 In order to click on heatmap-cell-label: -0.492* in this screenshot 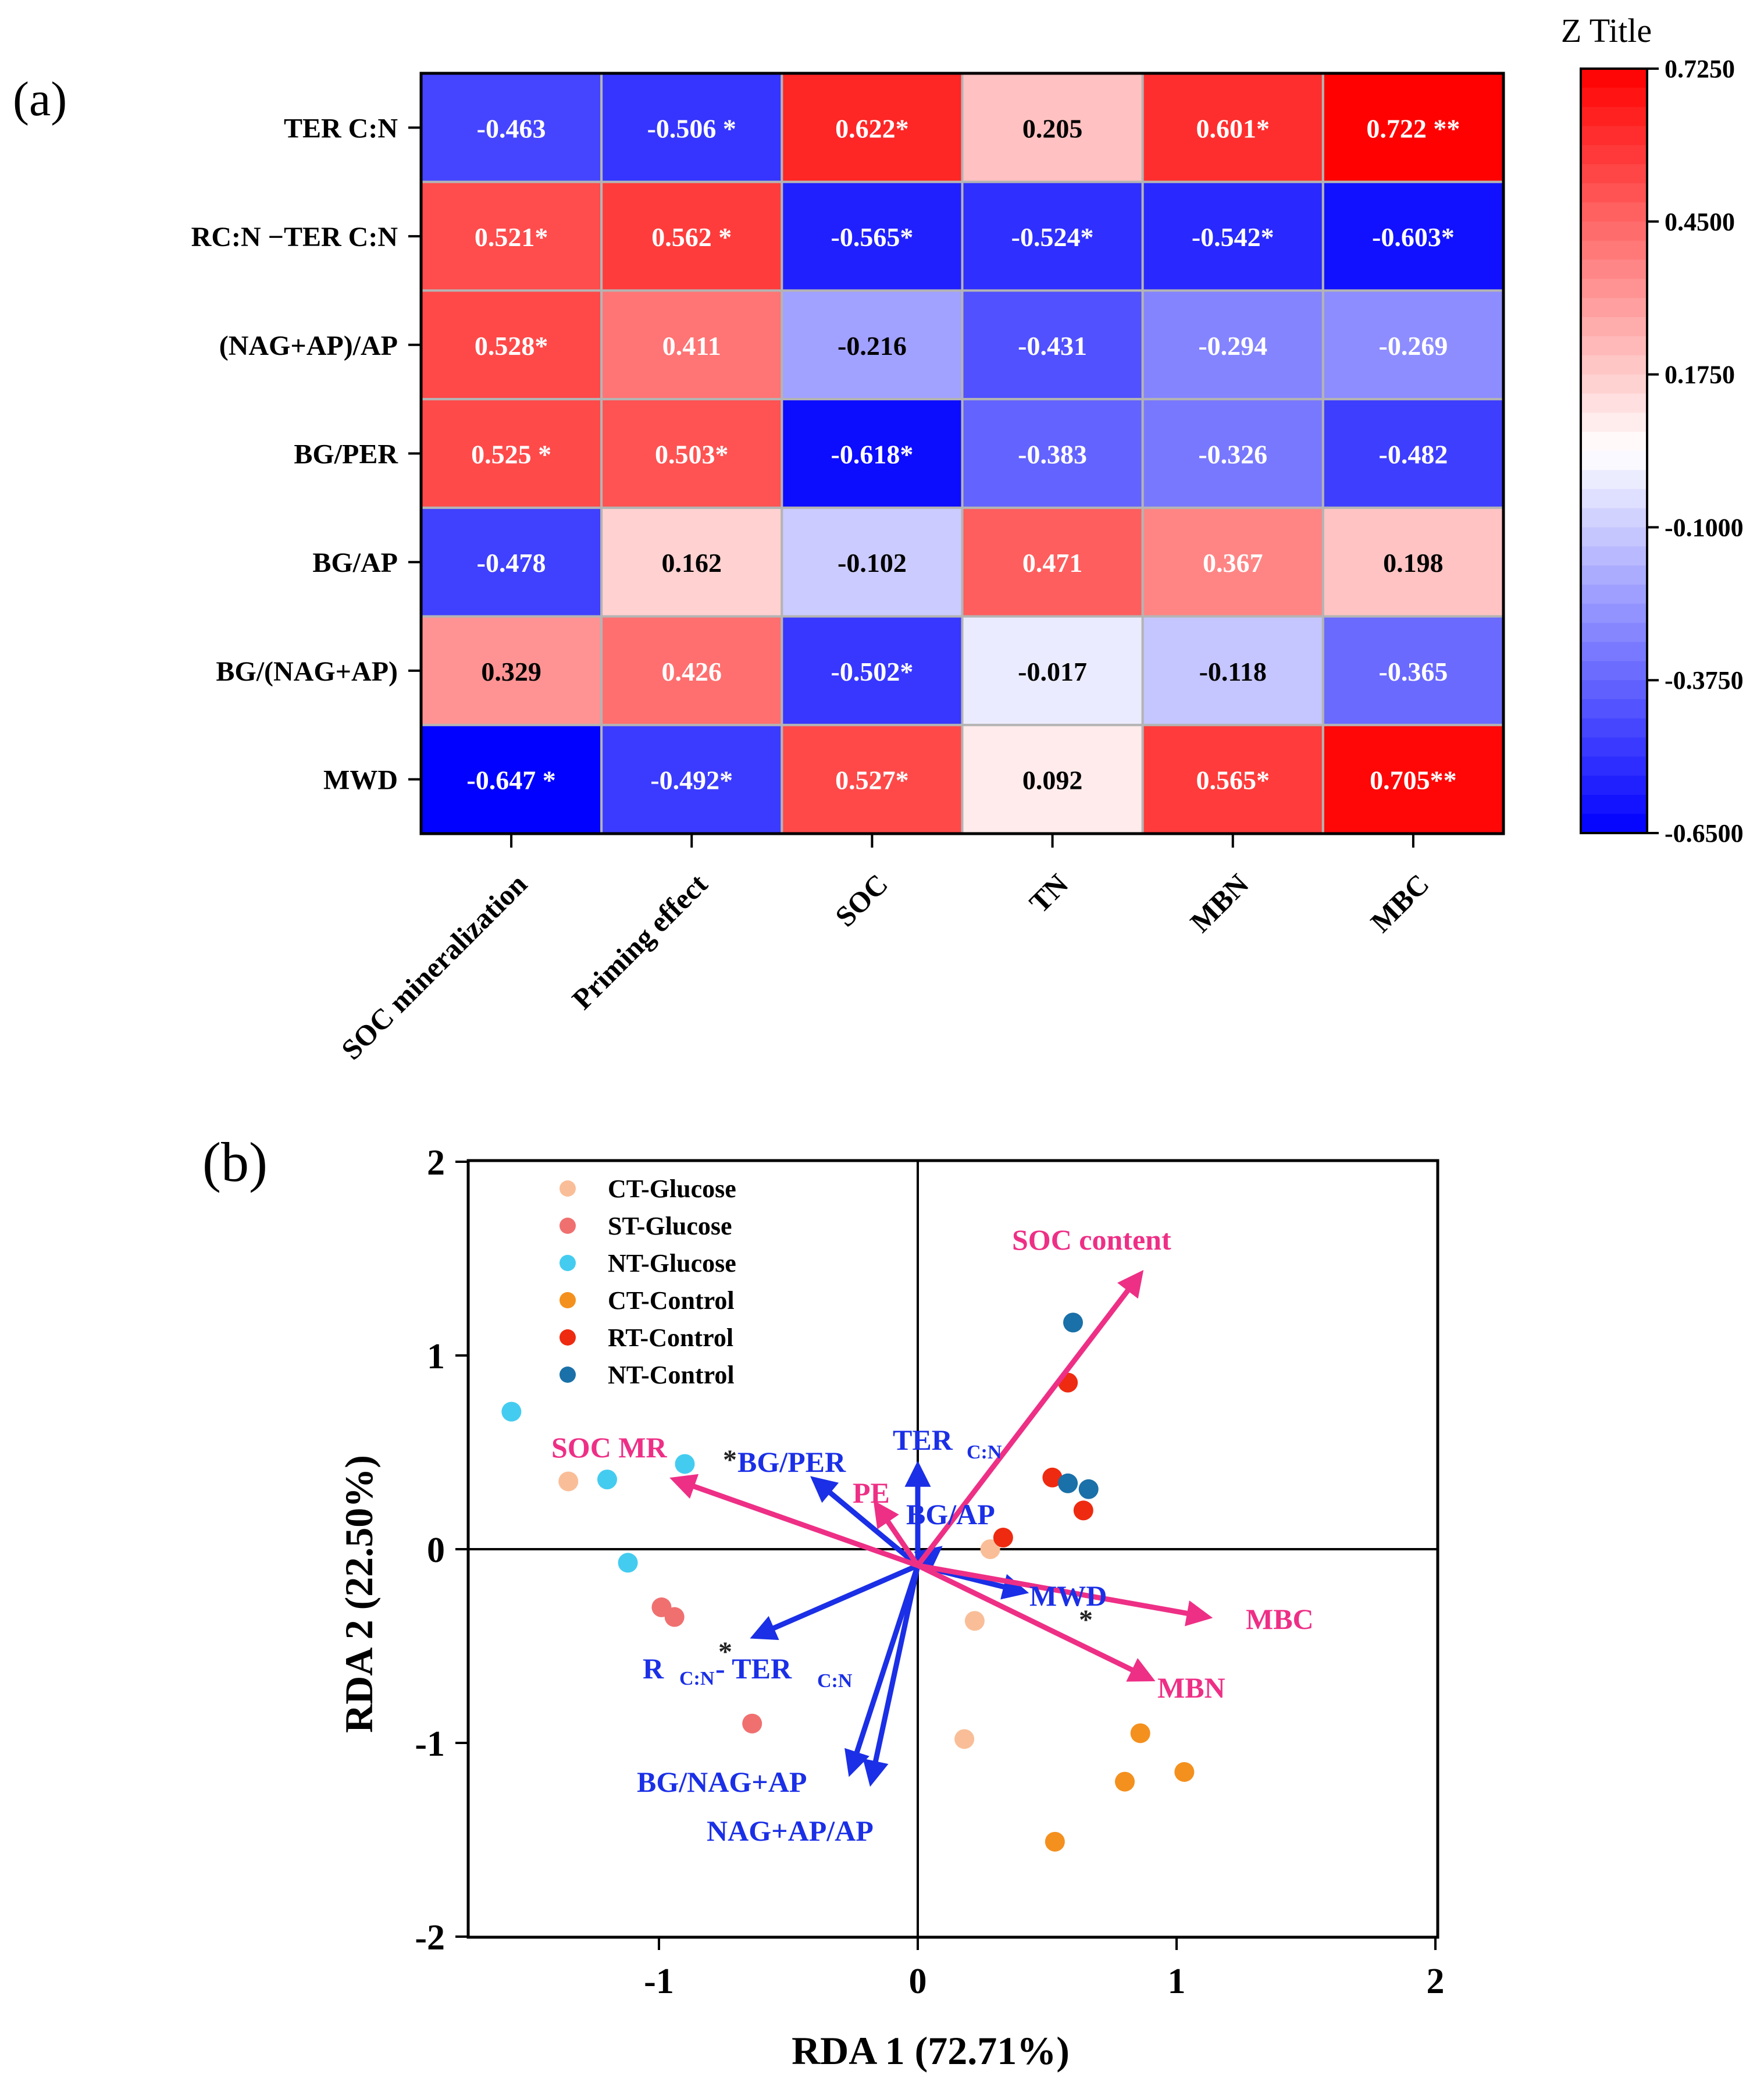, I will do `click(691, 780)`.